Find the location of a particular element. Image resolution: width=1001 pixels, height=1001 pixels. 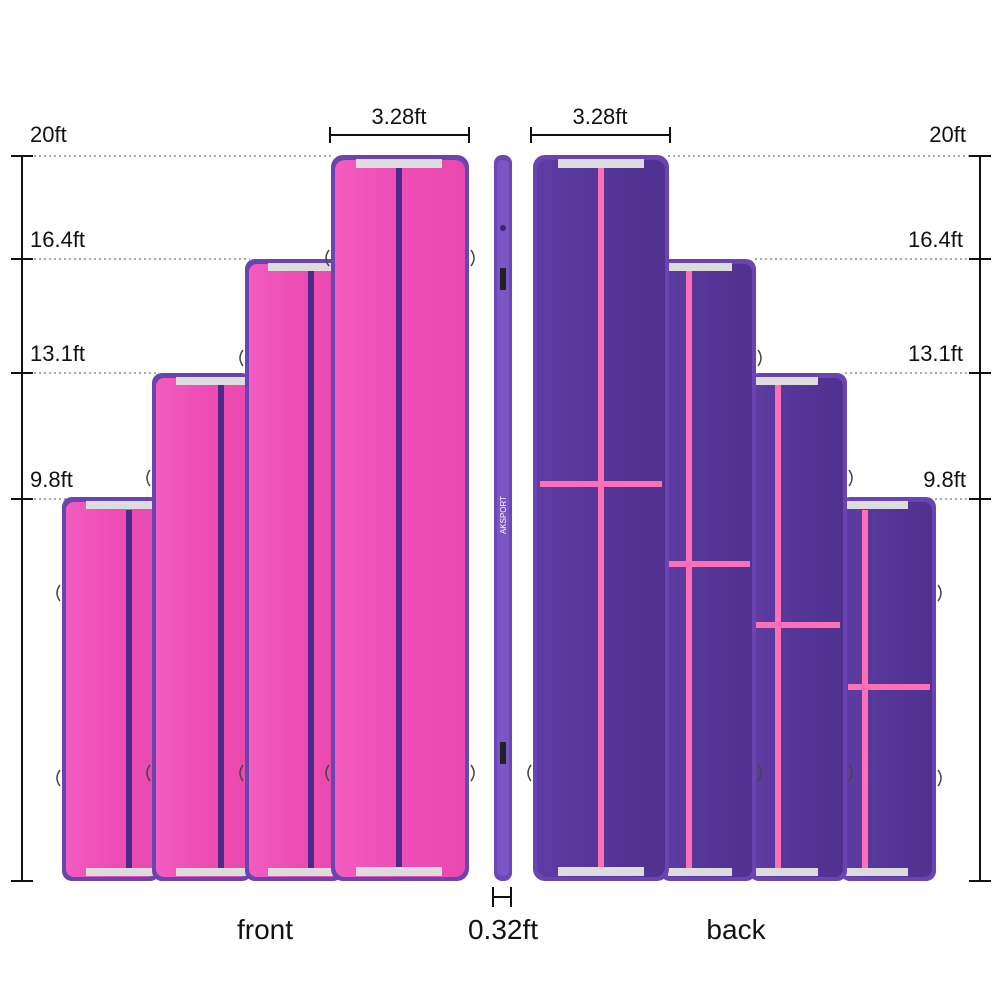

scale-bar-left is located at coordinates (22, 518).